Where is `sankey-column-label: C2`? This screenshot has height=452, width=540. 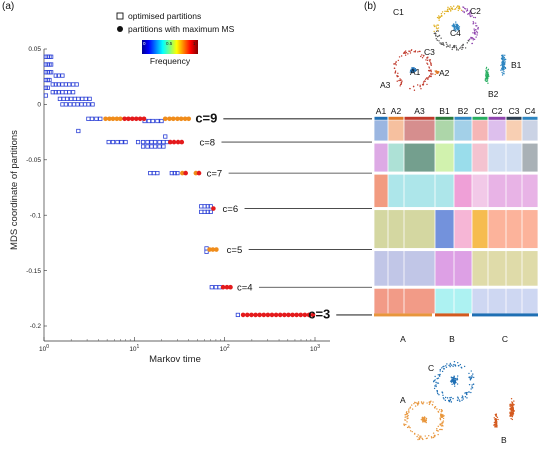 sankey-column-label: C2 is located at coordinates (497, 111).